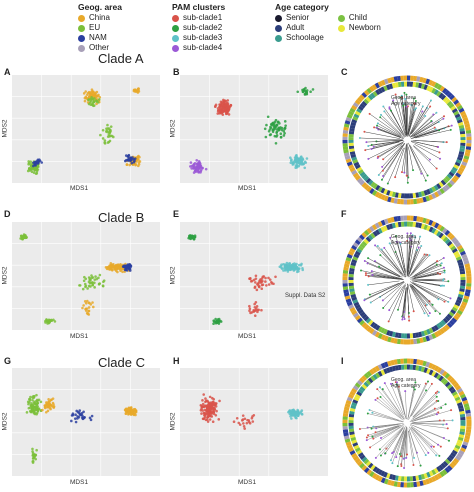 Image resolution: width=474 pixels, height=492 pixels. Describe the element at coordinates (175, 18) in the screenshot. I see `legend-swatch` at that location.